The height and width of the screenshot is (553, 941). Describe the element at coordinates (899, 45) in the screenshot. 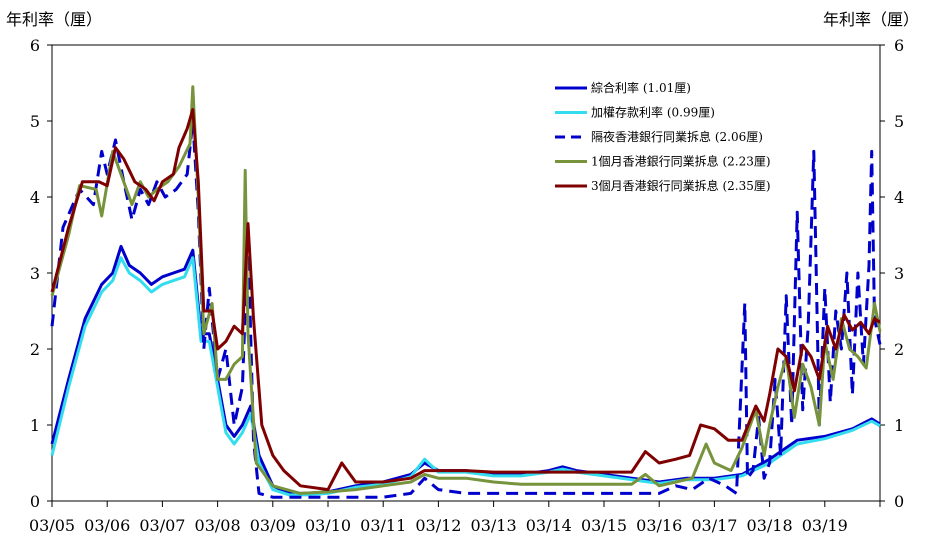

I see `y-tick-label-right: 6` at that location.